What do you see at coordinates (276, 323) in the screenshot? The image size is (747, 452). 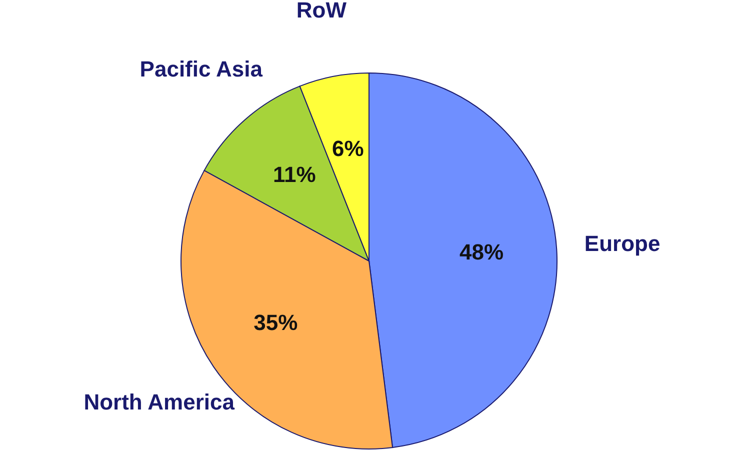 I see `data-label: 35%` at bounding box center [276, 323].